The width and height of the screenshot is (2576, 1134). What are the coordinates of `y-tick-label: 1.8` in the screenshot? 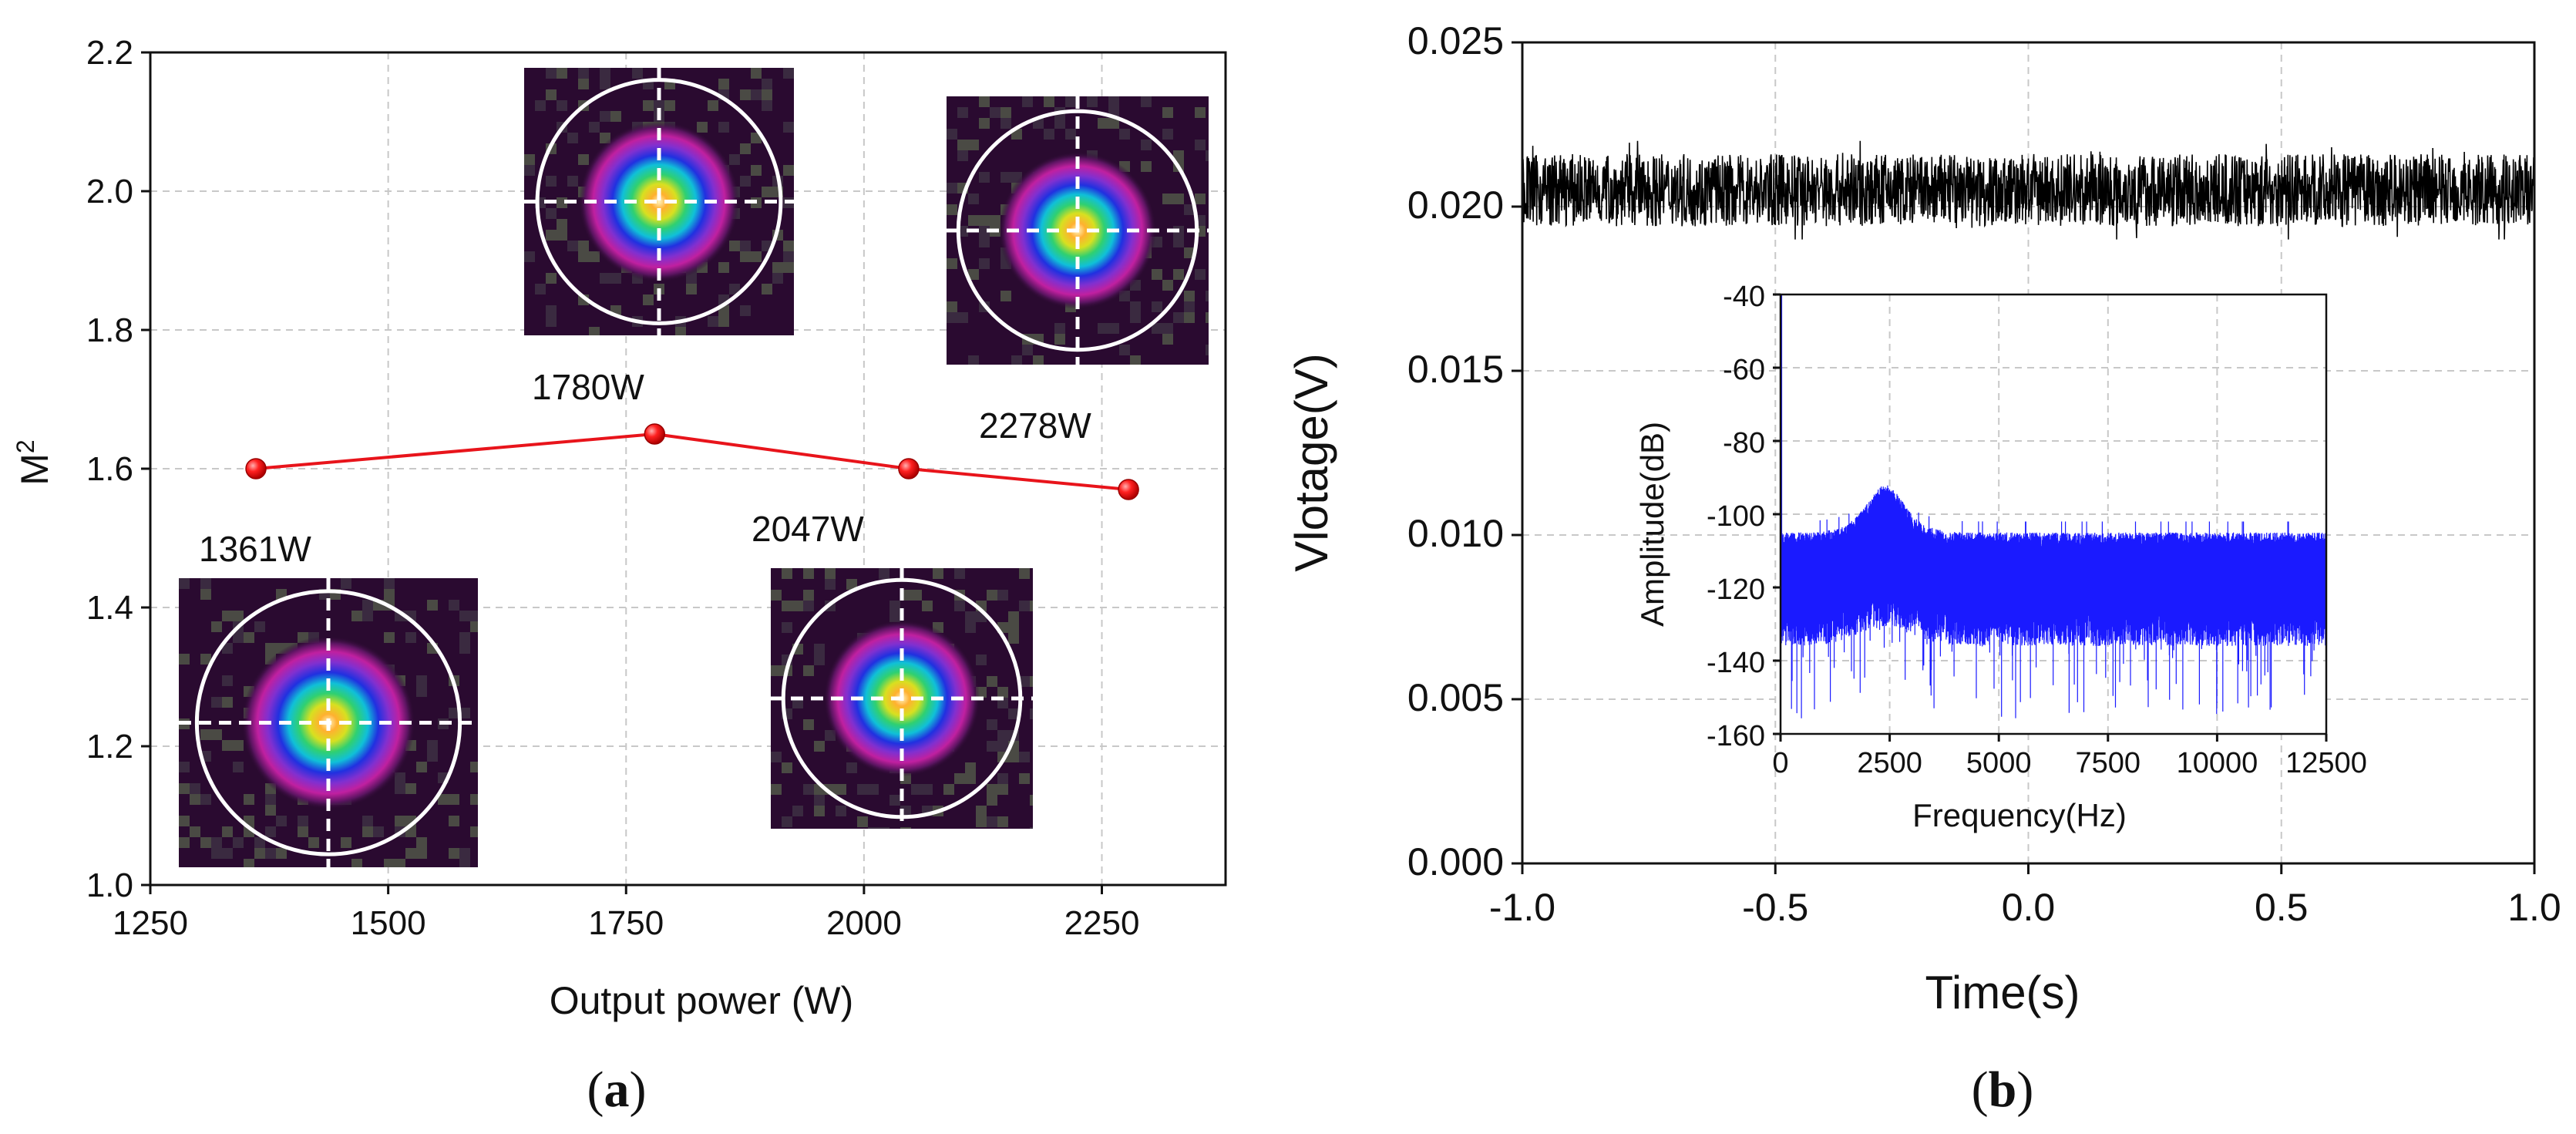 It's located at (109, 330).